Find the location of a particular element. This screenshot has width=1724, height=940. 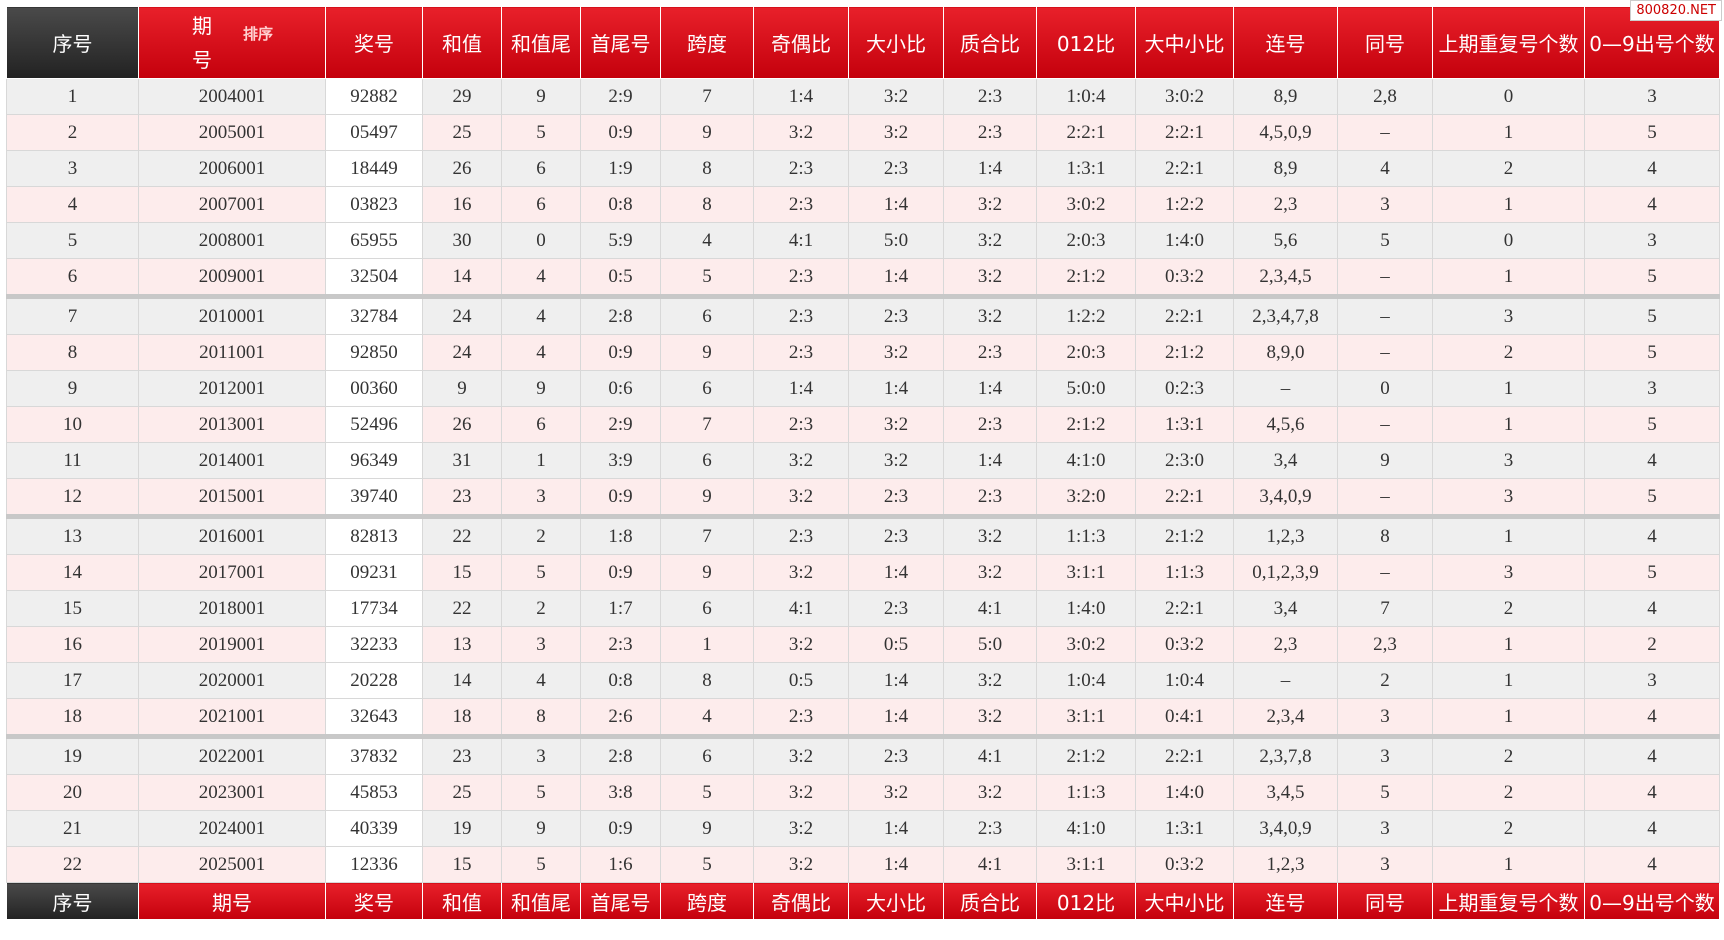

column-header: 同号 is located at coordinates (1385, 42).